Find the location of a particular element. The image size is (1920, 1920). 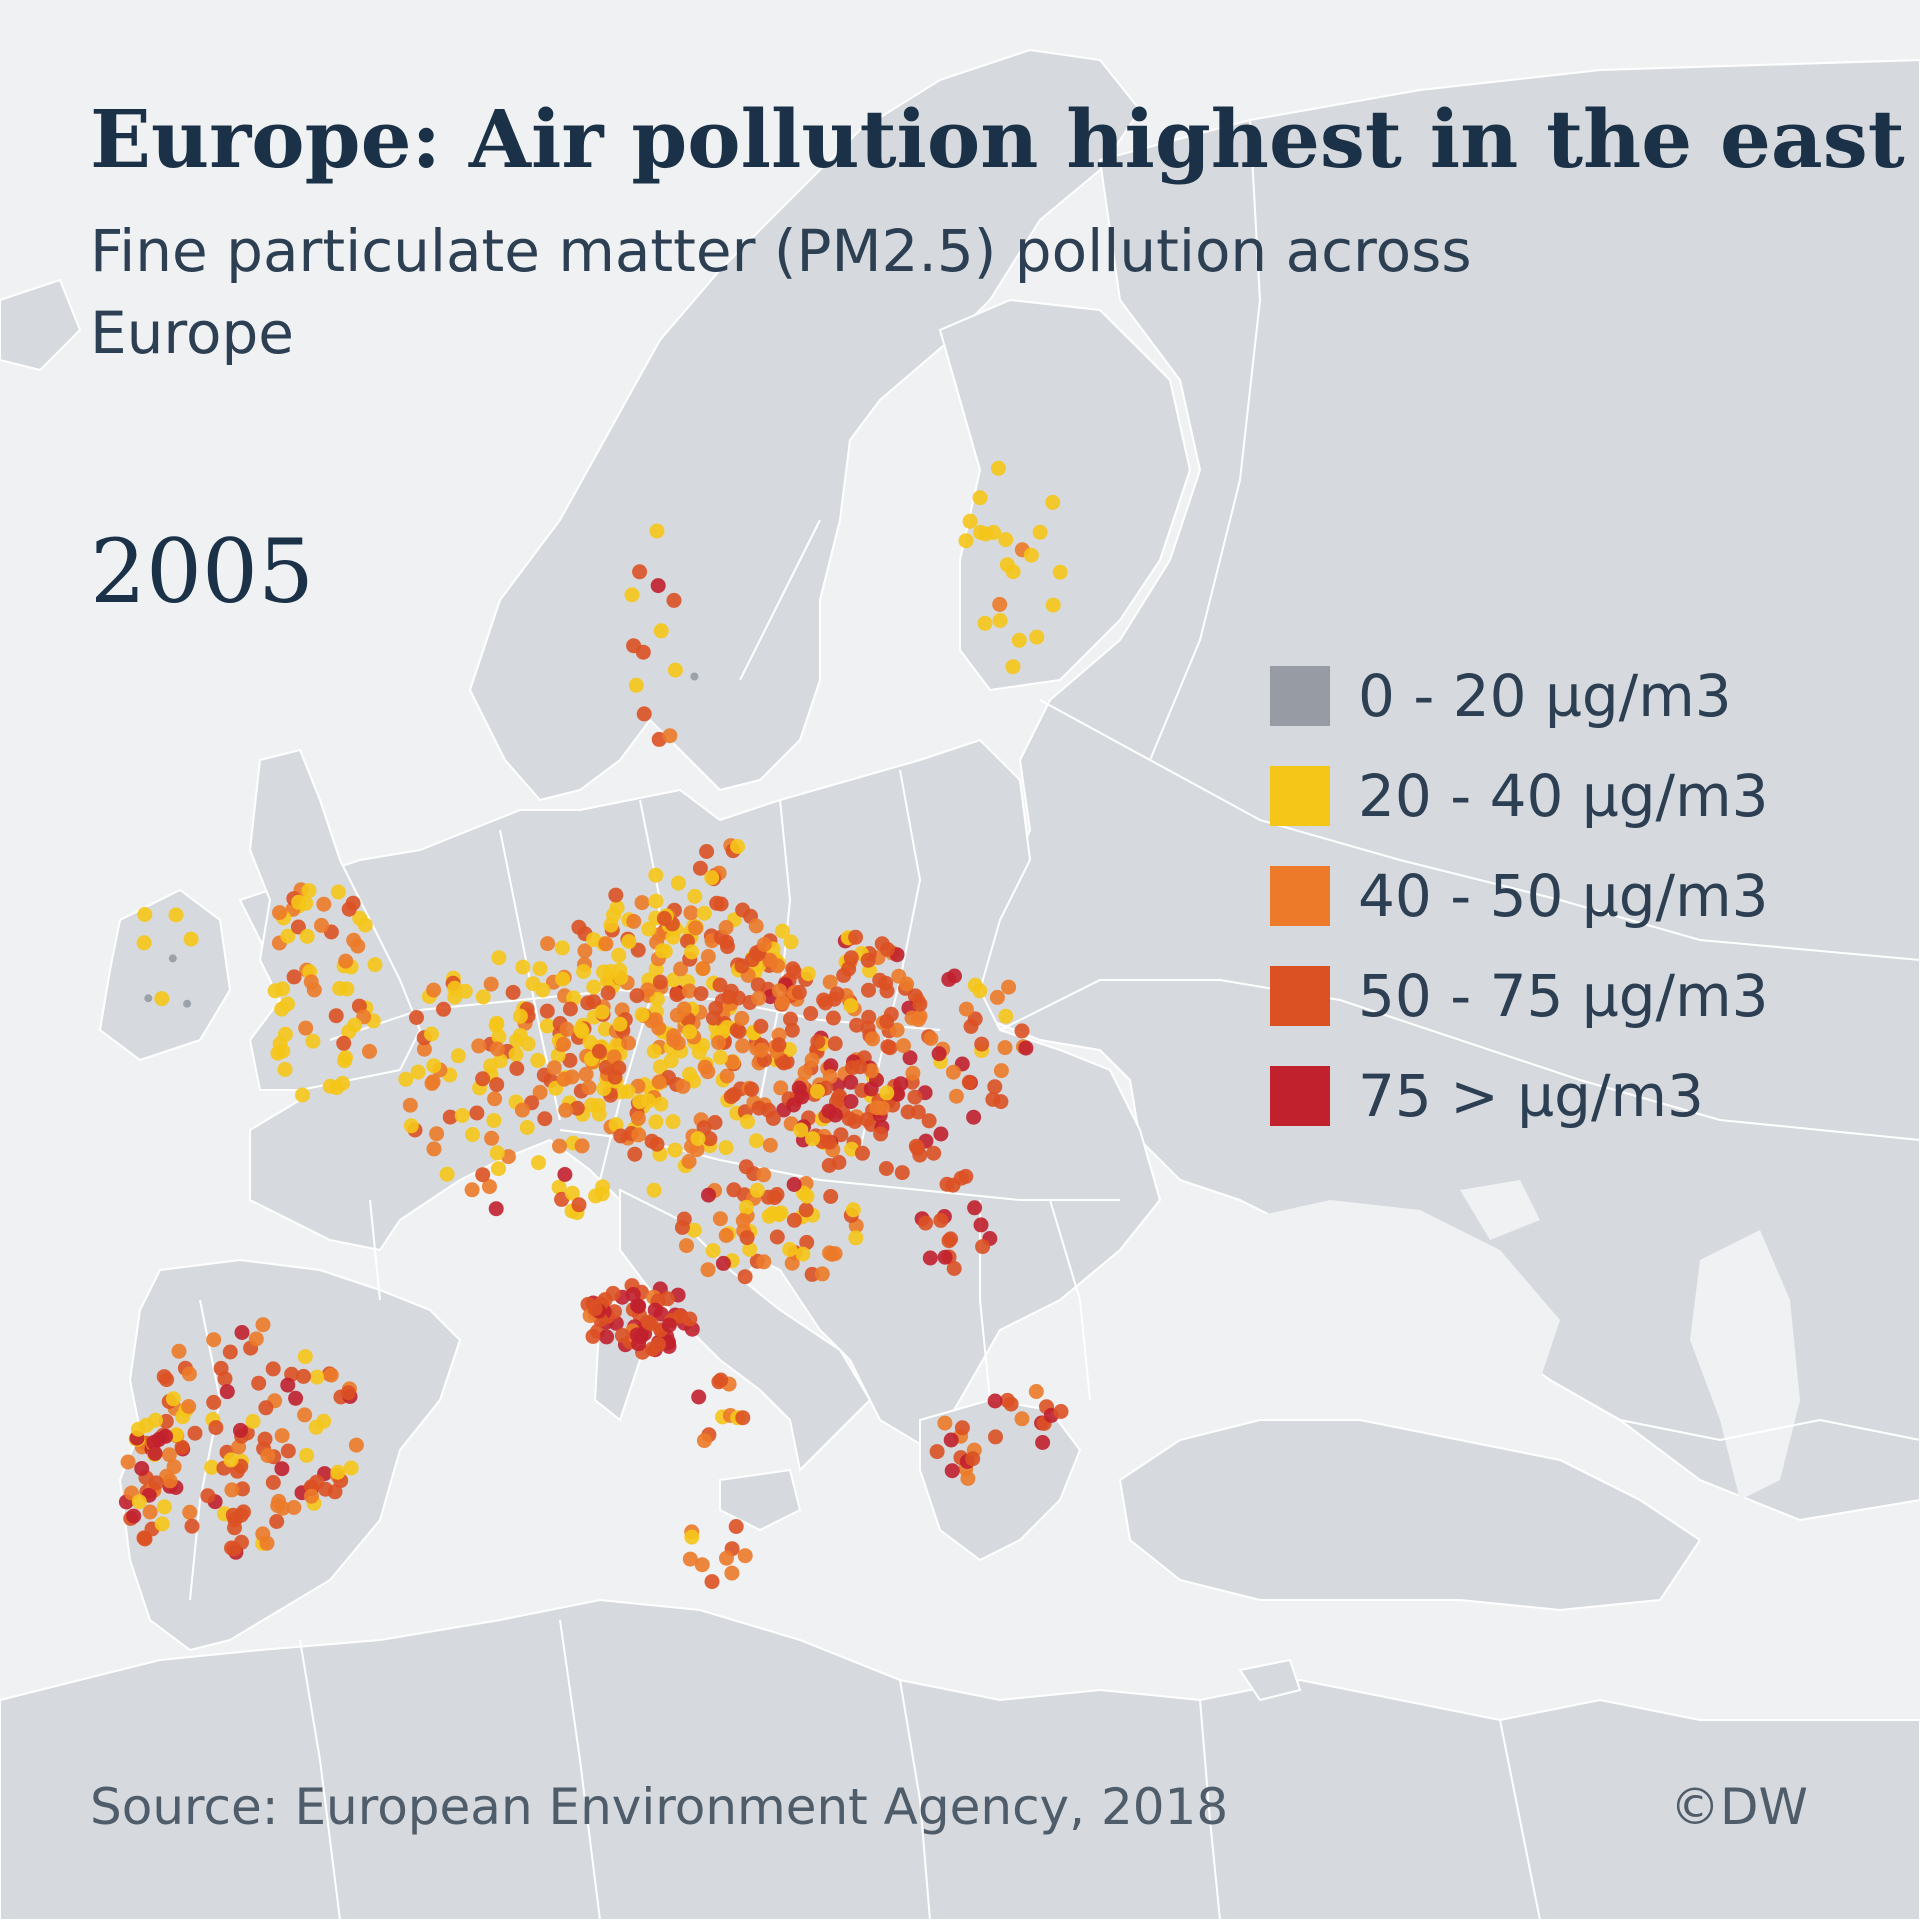

legend-label: 40 - 50 µg/m3 is located at coordinates (1563, 896).